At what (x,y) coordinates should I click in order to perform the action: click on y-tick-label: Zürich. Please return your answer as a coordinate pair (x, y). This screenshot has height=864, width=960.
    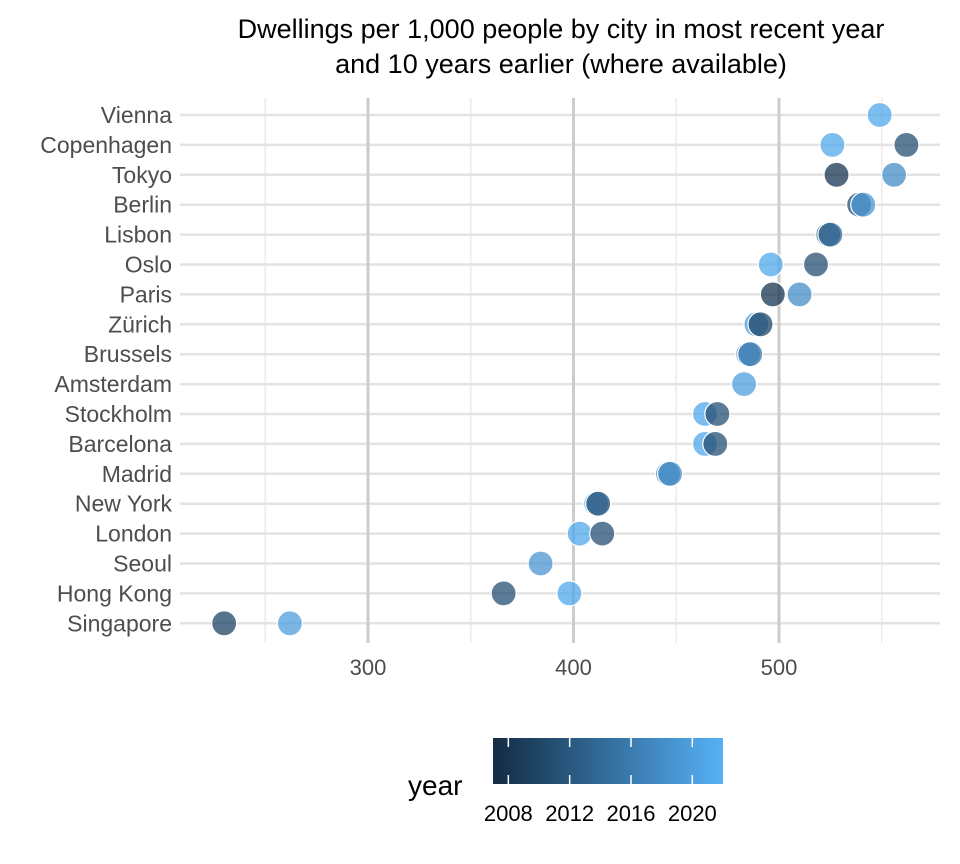
    Looking at the image, I should click on (140, 324).